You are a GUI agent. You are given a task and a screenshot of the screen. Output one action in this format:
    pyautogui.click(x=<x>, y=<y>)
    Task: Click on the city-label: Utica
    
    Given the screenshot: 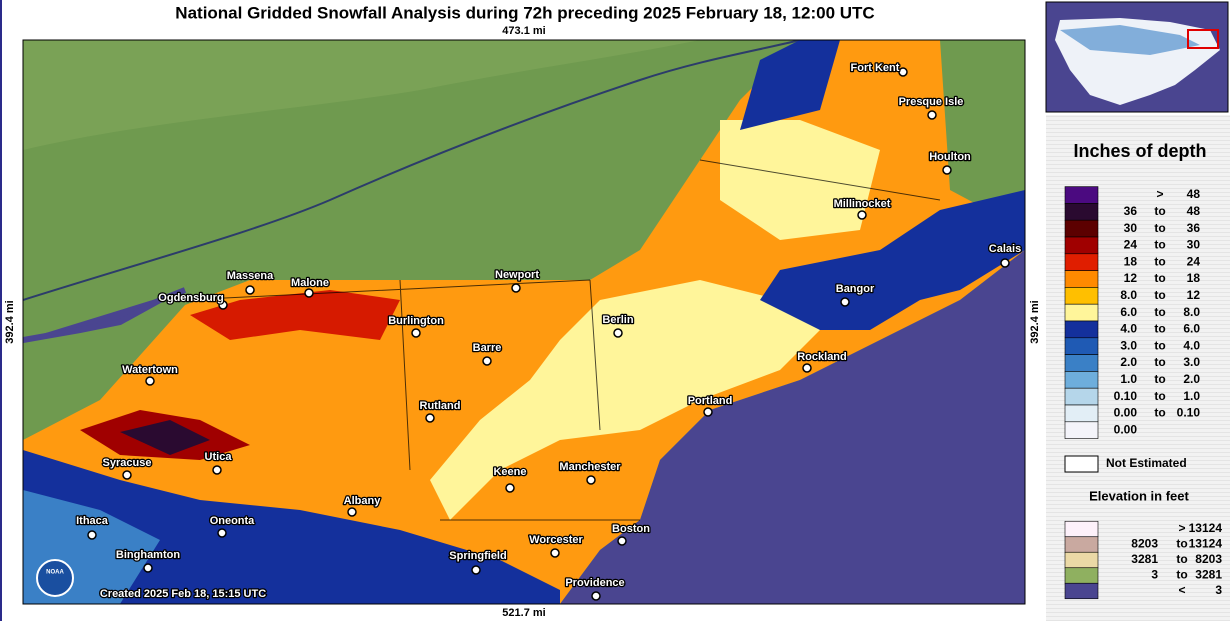 What is the action you would take?
    pyautogui.click(x=219, y=457)
    